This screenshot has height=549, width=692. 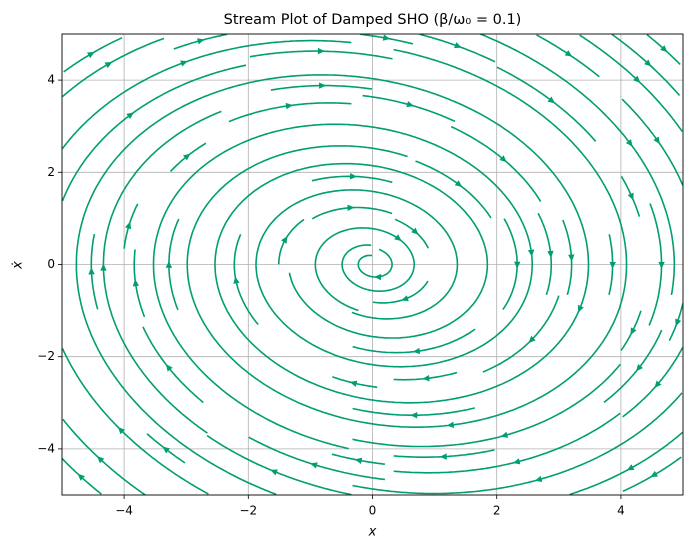 I want to click on y-tick-label: −2, so click(x=46, y=356).